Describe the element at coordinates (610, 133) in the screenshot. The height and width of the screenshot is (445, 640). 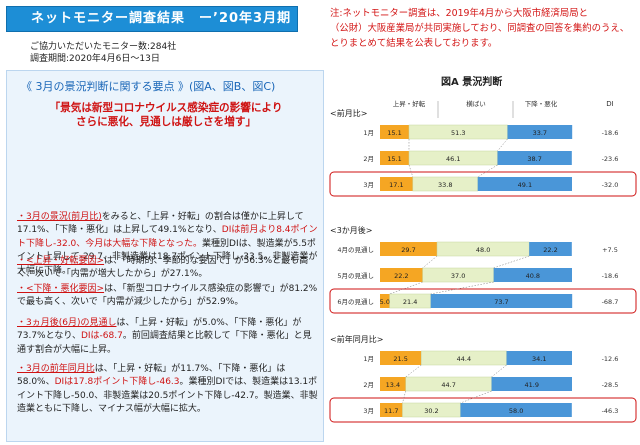
I see `di-value: -18.6` at that location.